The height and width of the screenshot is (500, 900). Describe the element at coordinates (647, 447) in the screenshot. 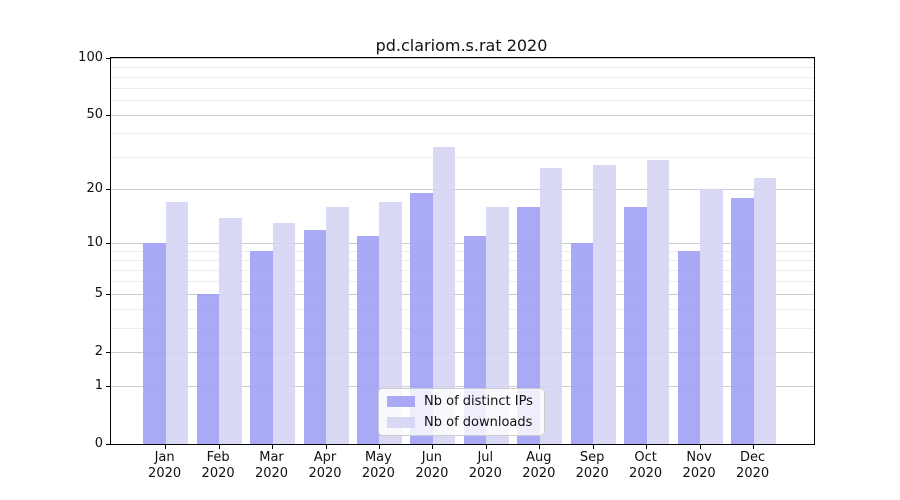

I see `x-tick-oct` at that location.